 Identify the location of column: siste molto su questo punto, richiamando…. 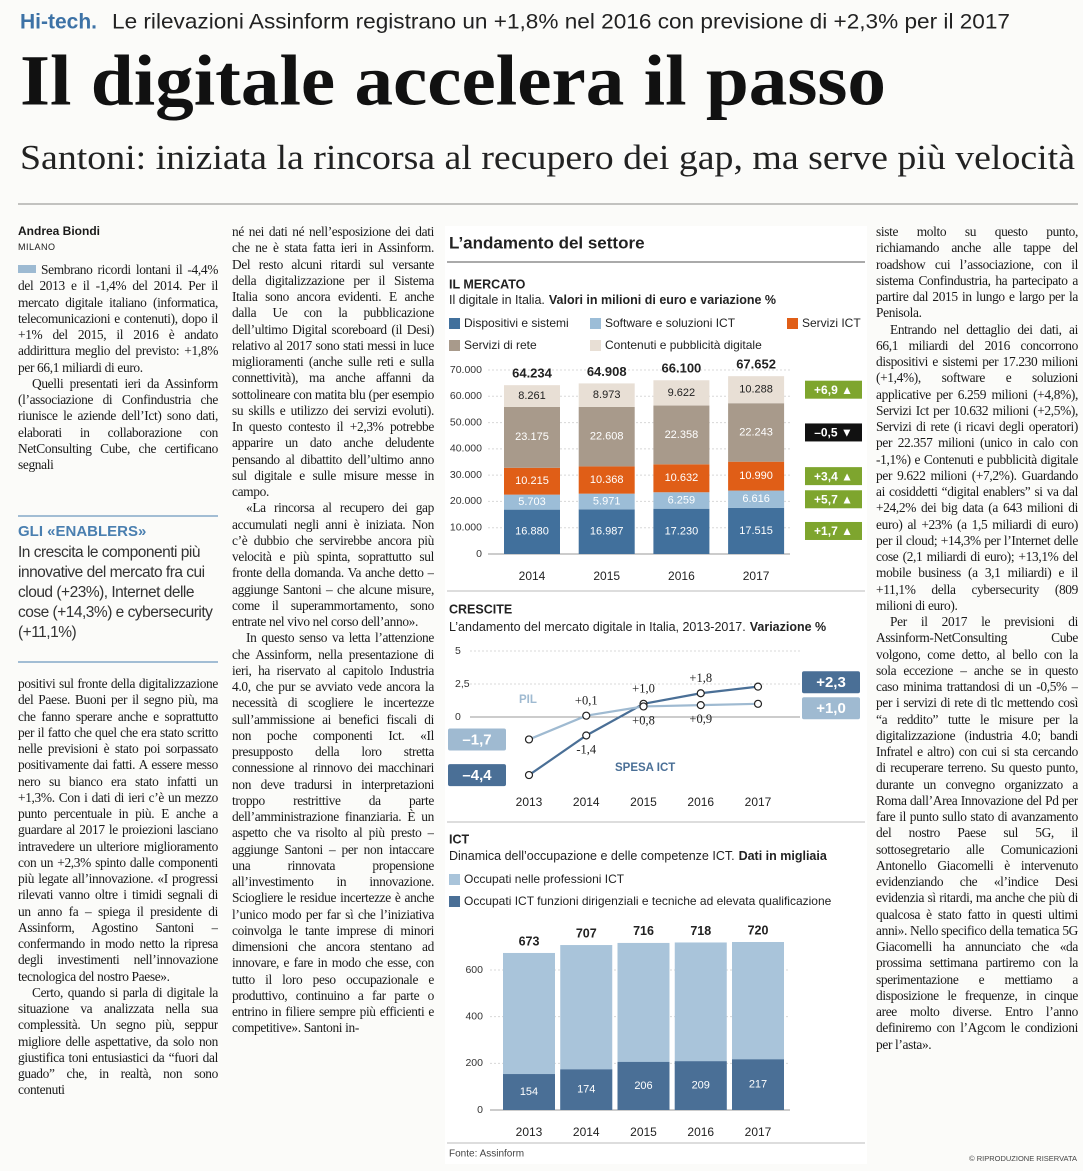
(977, 688).